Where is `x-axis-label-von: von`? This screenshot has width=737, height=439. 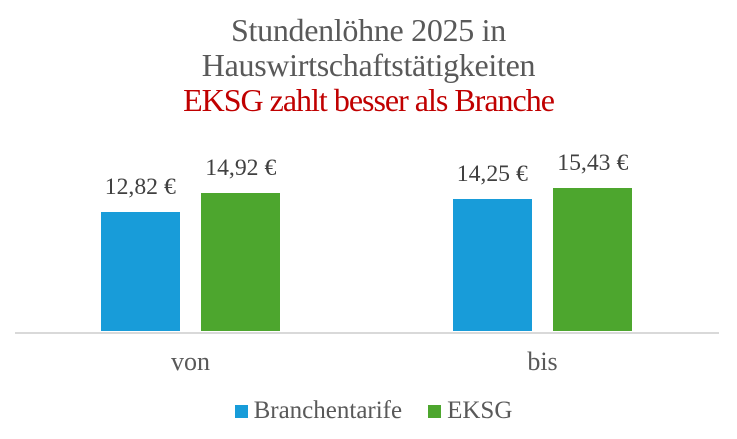 x-axis-label-von: von is located at coordinates (190, 361).